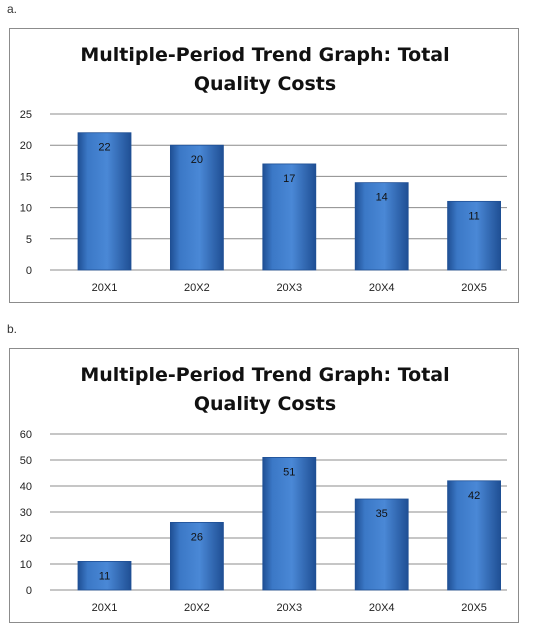 Image resolution: width=541 pixels, height=637 pixels. Describe the element at coordinates (105, 288) in the screenshot. I see `chart-a-category-label: 20X1` at that location.